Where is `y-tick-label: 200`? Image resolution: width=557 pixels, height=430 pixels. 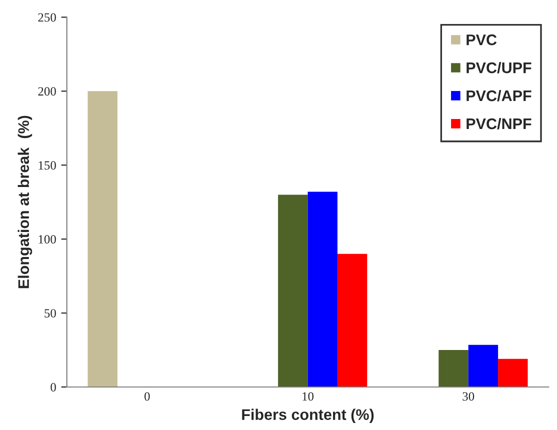
y-tick-label: 200 is located at coordinates (47, 91).